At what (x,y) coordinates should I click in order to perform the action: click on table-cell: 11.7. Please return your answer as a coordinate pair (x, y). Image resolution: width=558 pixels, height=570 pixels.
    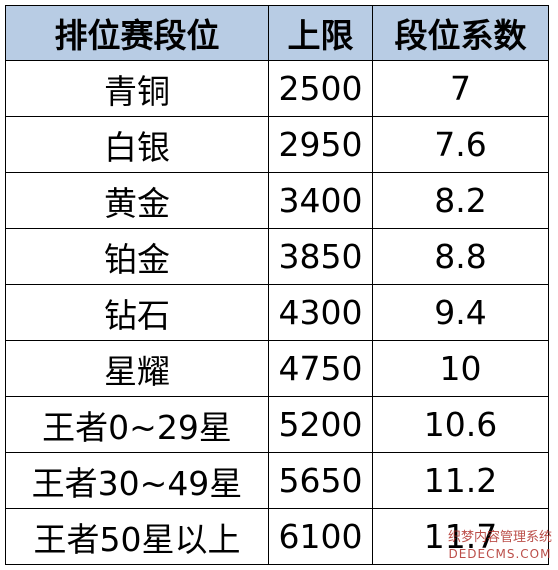
    Looking at the image, I should click on (460, 536).